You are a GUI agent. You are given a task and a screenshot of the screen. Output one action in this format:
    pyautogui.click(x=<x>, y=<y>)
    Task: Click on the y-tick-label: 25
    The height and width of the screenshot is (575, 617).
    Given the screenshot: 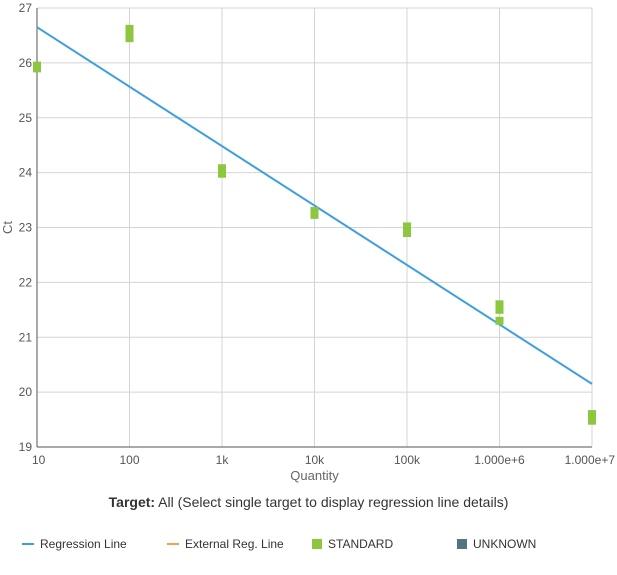 What is the action you would take?
    pyautogui.click(x=26, y=118)
    